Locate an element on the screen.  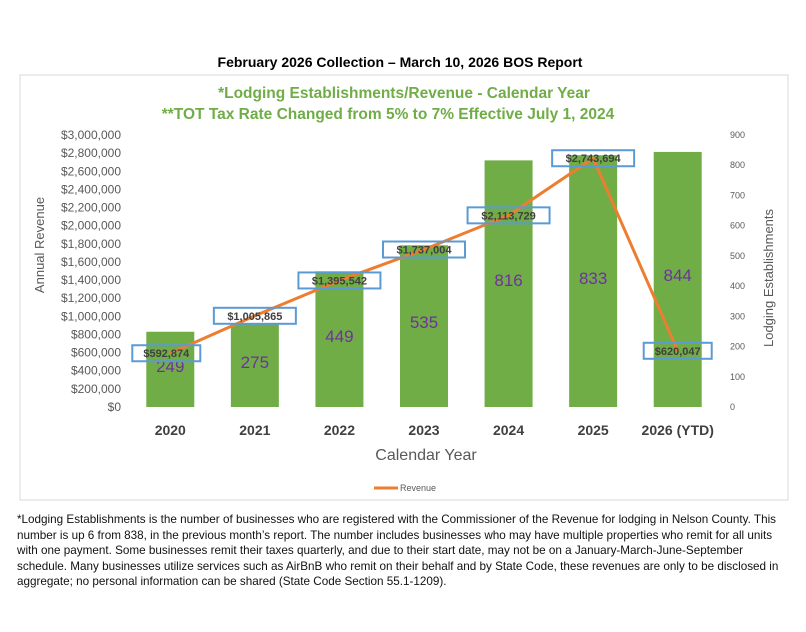
bar-value-label: 816 is located at coordinates (508, 280).